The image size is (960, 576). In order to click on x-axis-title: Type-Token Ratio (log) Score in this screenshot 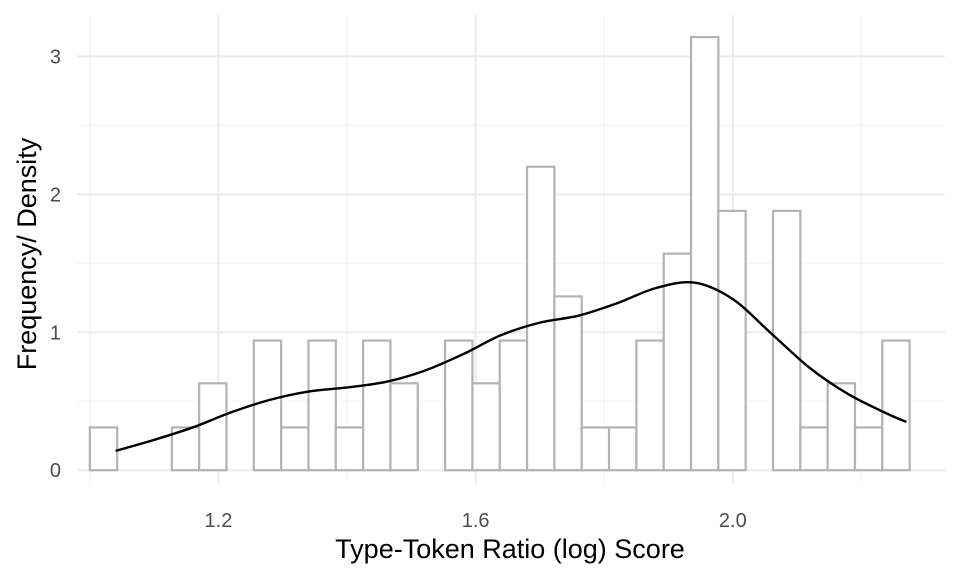, I will do `click(510, 549)`.